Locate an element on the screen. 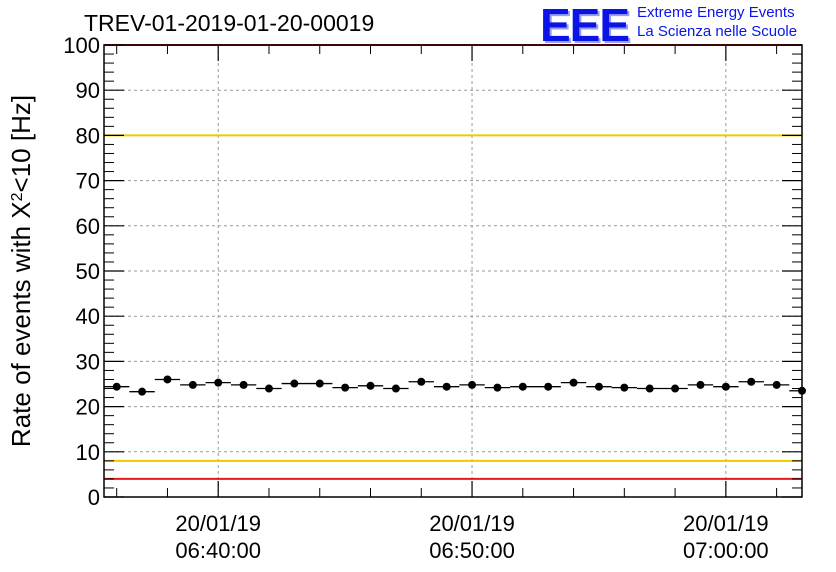 This screenshot has width=836, height=572. y-tick-label: 60 is located at coordinates (88, 226).